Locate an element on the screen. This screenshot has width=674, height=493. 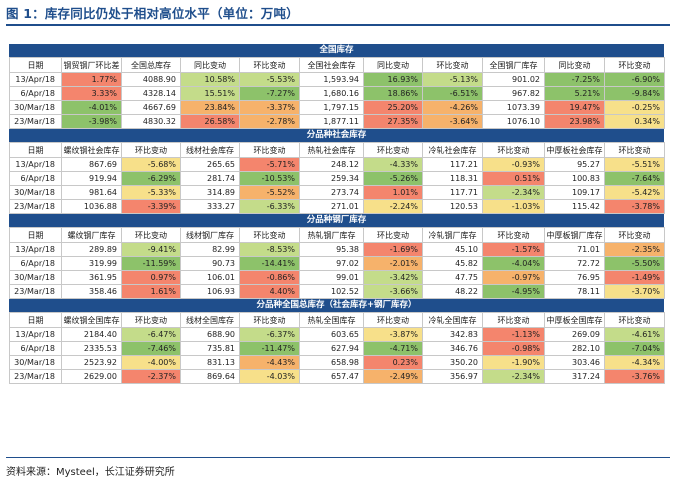
value-cell: 1,680.16 is located at coordinates (331, 93).